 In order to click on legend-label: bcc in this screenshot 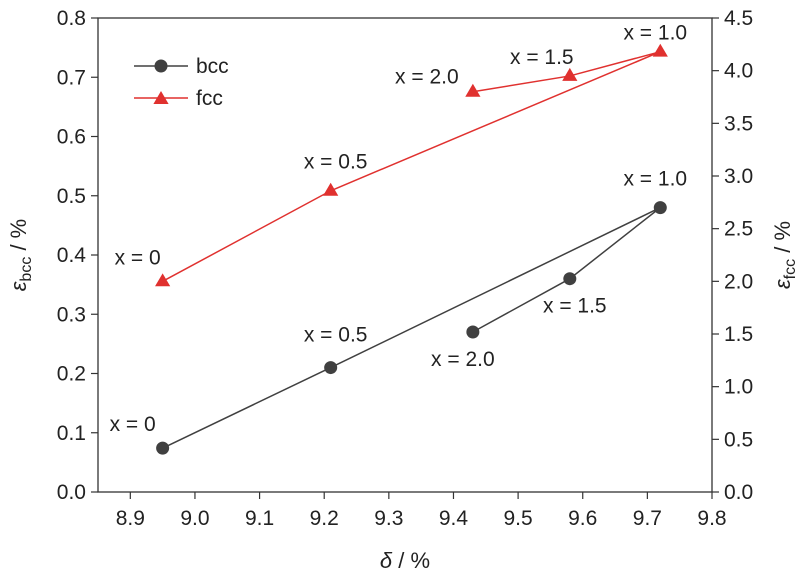, I will do `click(212, 66)`.